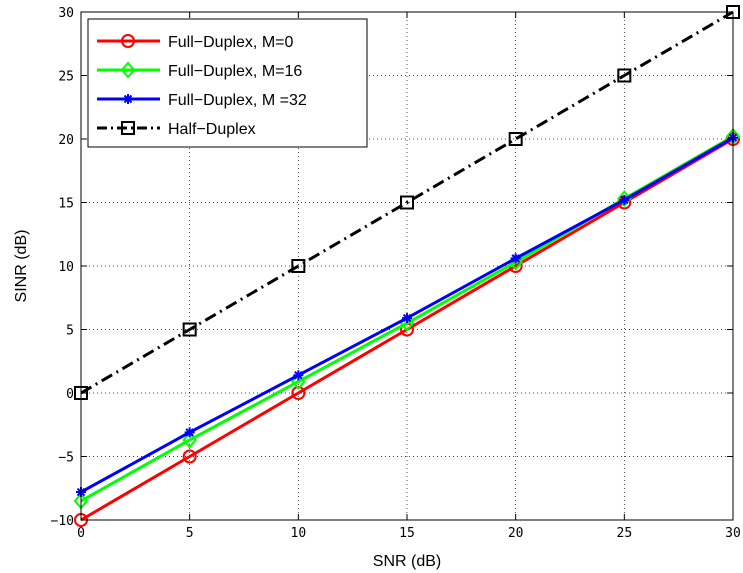  What do you see at coordinates (190, 533) in the screenshot?
I see `x-tick-label: 5` at bounding box center [190, 533].